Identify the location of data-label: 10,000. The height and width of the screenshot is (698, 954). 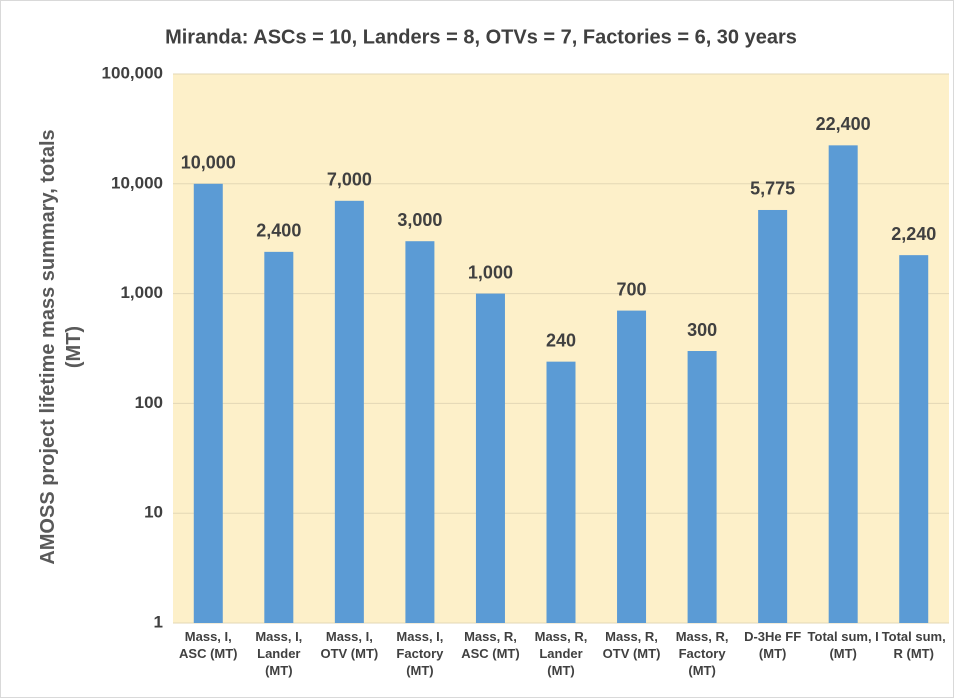
(208, 163).